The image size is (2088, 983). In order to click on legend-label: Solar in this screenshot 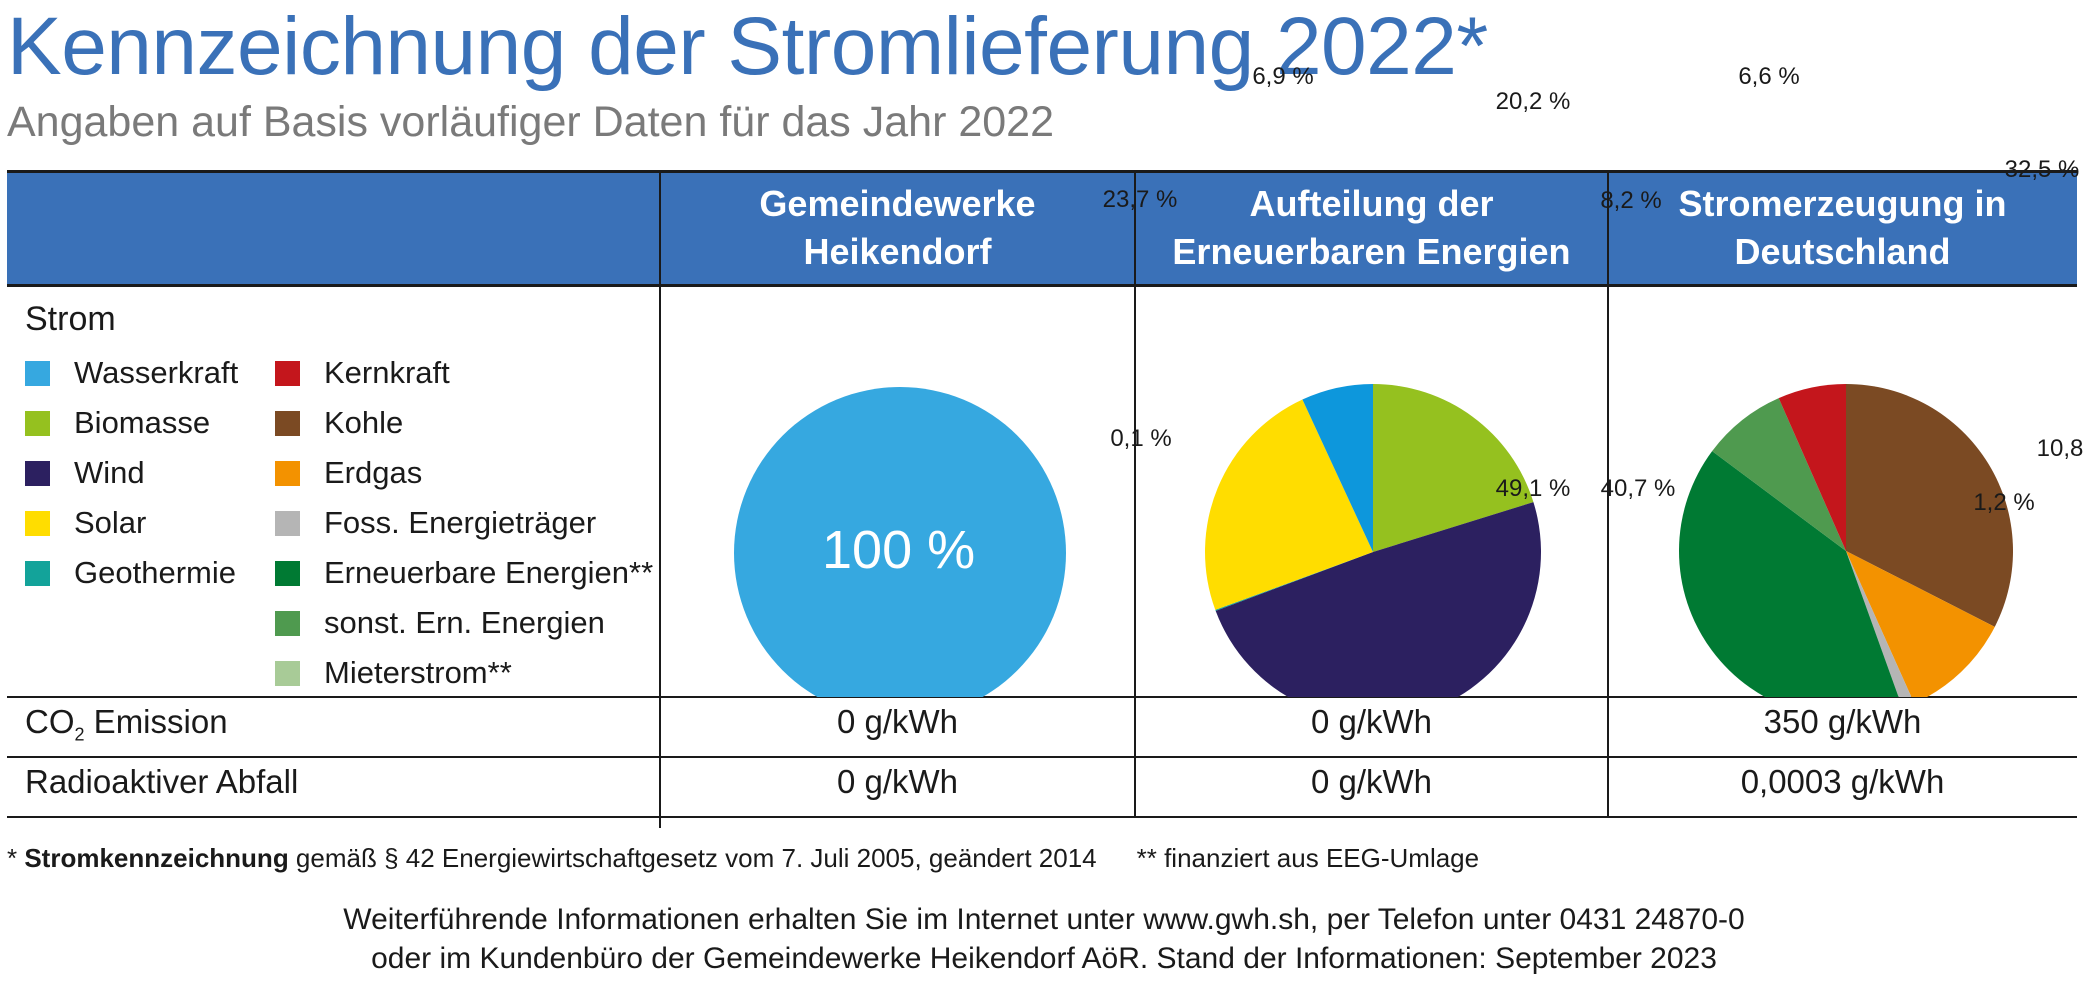, I will do `click(110, 522)`.